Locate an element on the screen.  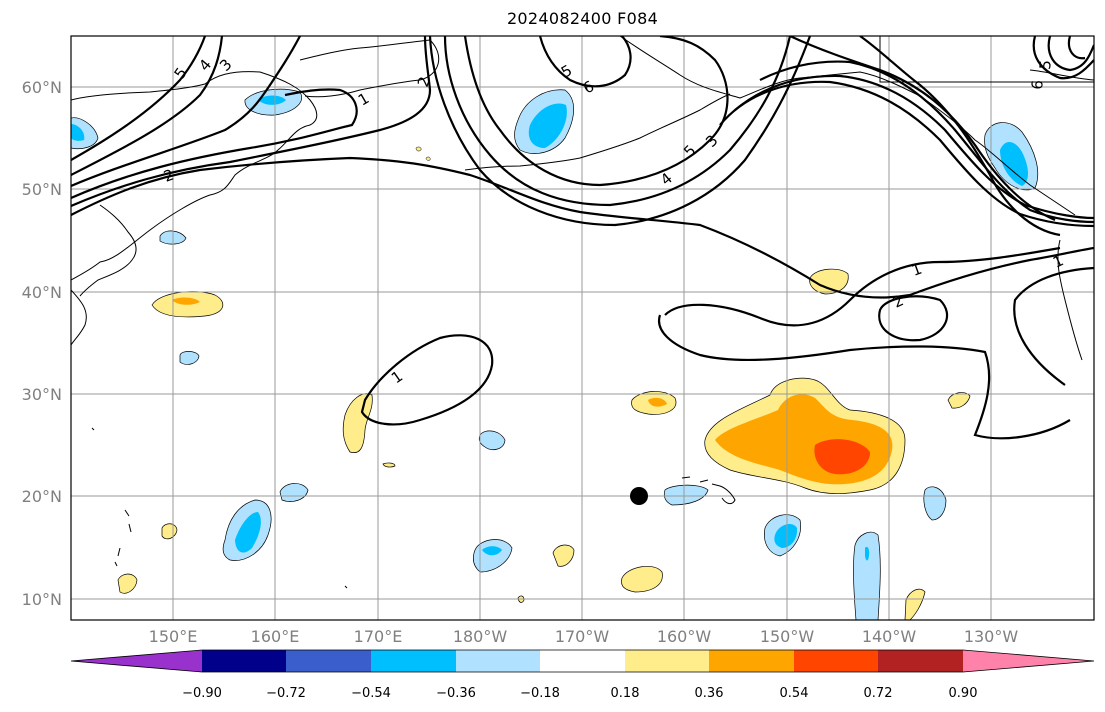
colorbar-extend-min is located at coordinates (136, 661).